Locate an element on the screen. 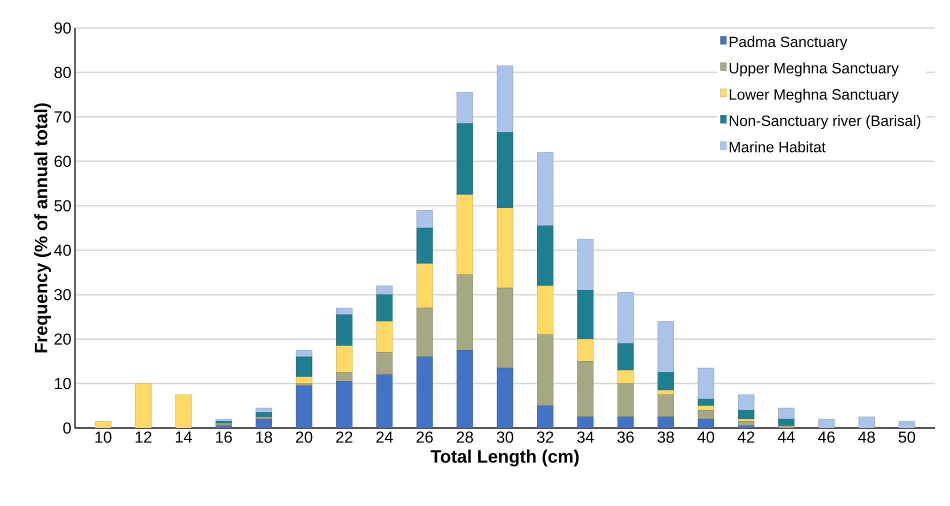  x-tick-label: 34 is located at coordinates (585, 437).